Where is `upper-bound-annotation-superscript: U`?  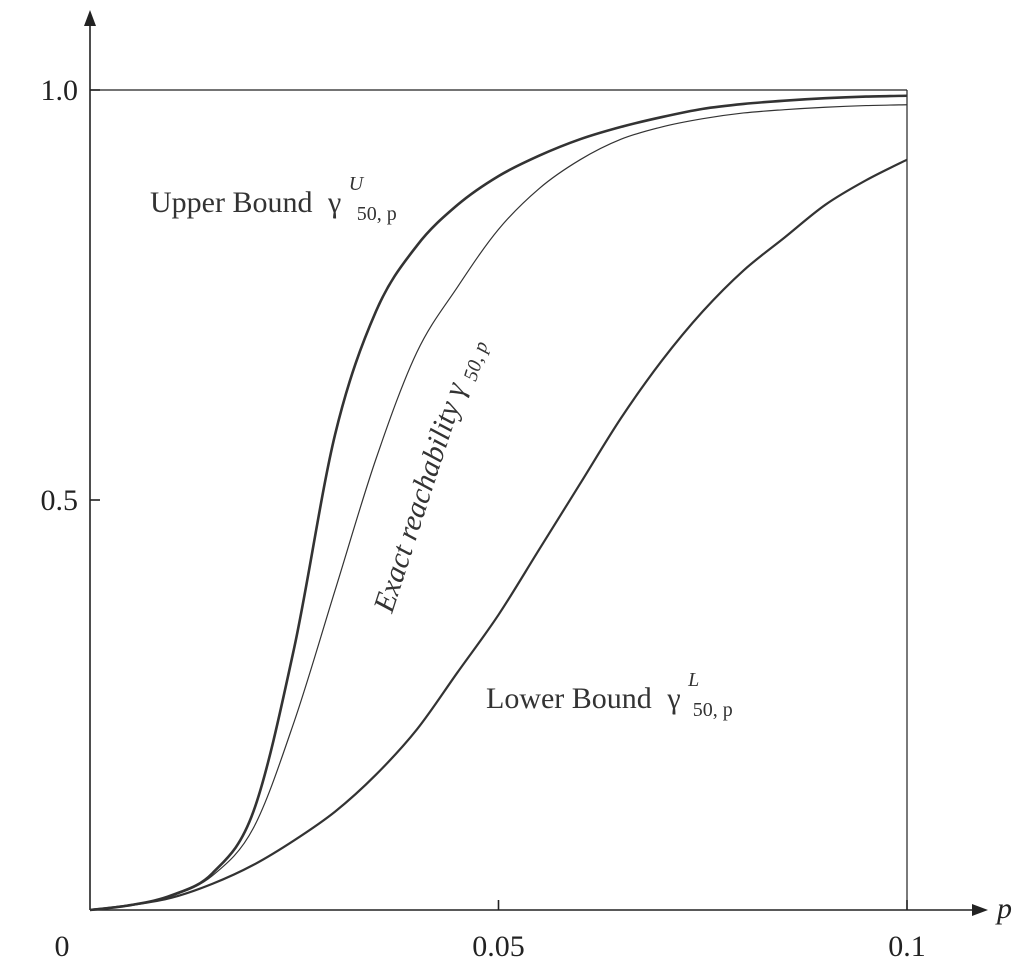
upper-bound-annotation-superscript: U is located at coordinates (357, 184).